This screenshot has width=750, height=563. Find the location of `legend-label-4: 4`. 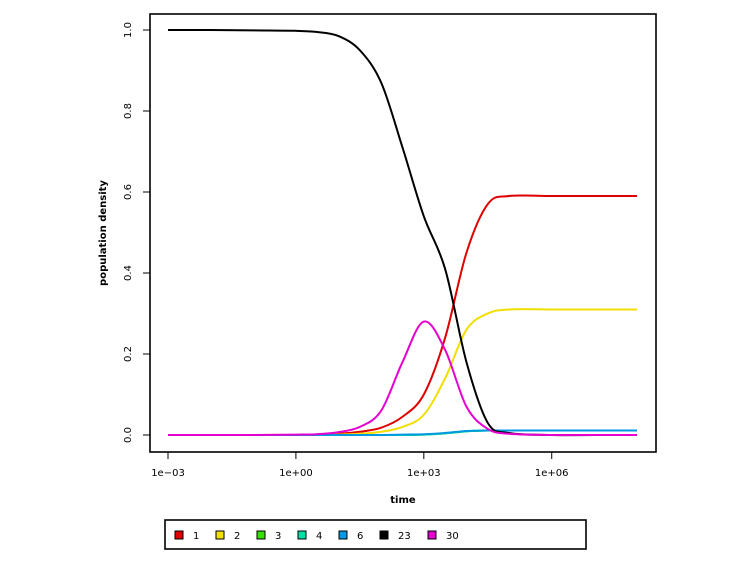

legend-label-4: 4 is located at coordinates (319, 536).